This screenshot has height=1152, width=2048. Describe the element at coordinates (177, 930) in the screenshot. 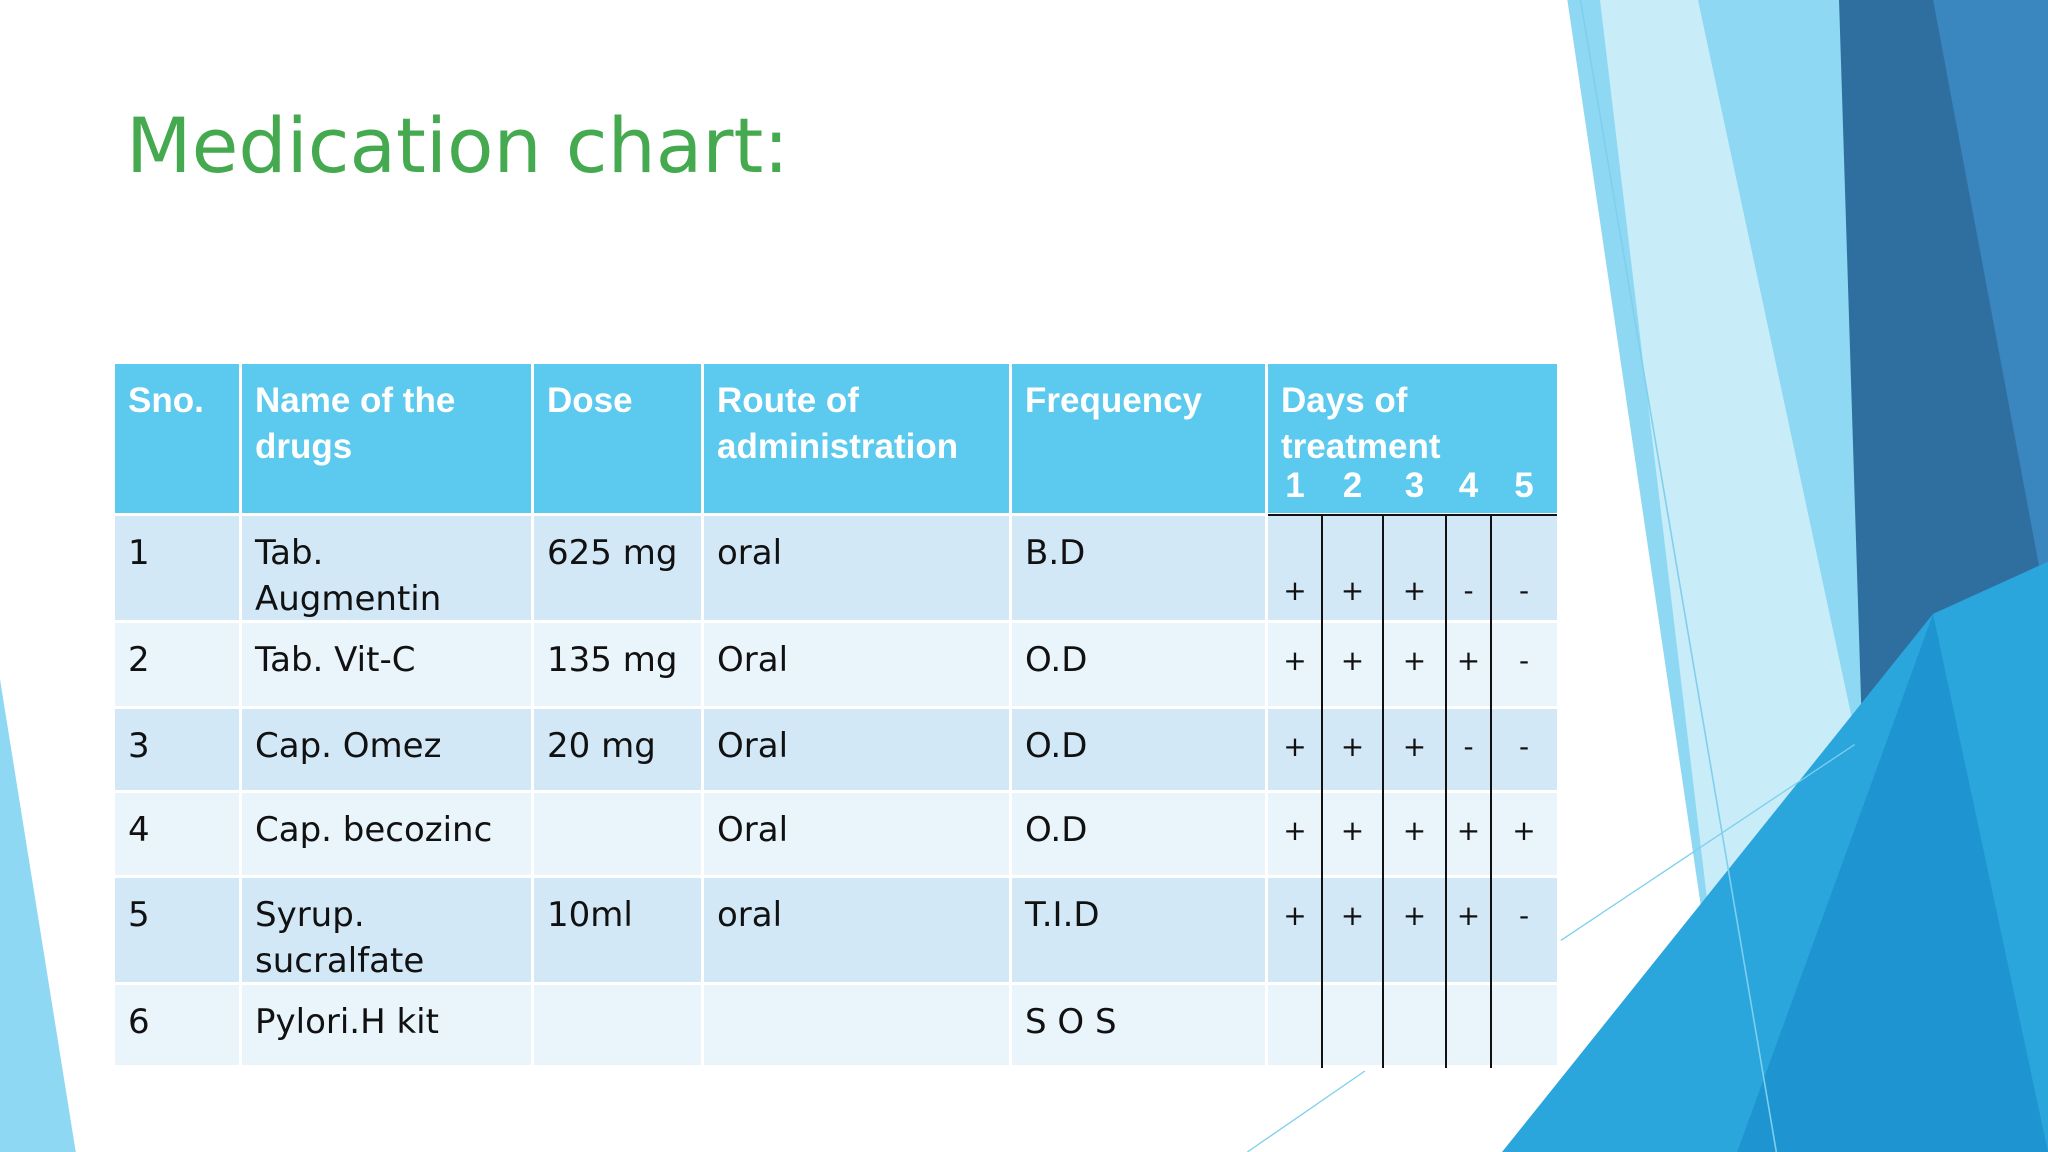

I see `table-cell: 5` at that location.